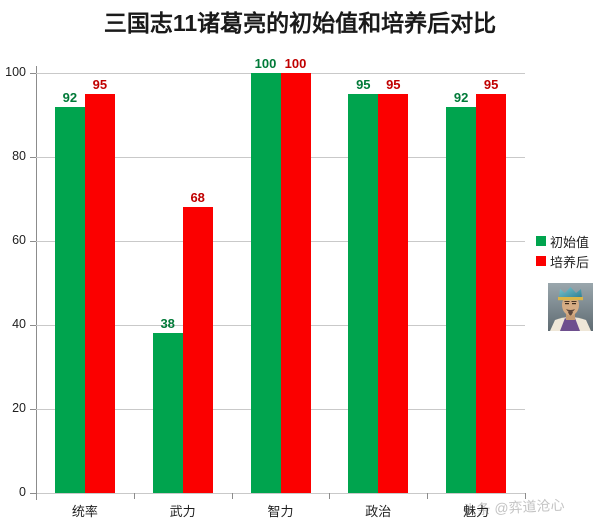 The width and height of the screenshot is (600, 525). I want to click on bar-智力-培养后, so click(295, 283).